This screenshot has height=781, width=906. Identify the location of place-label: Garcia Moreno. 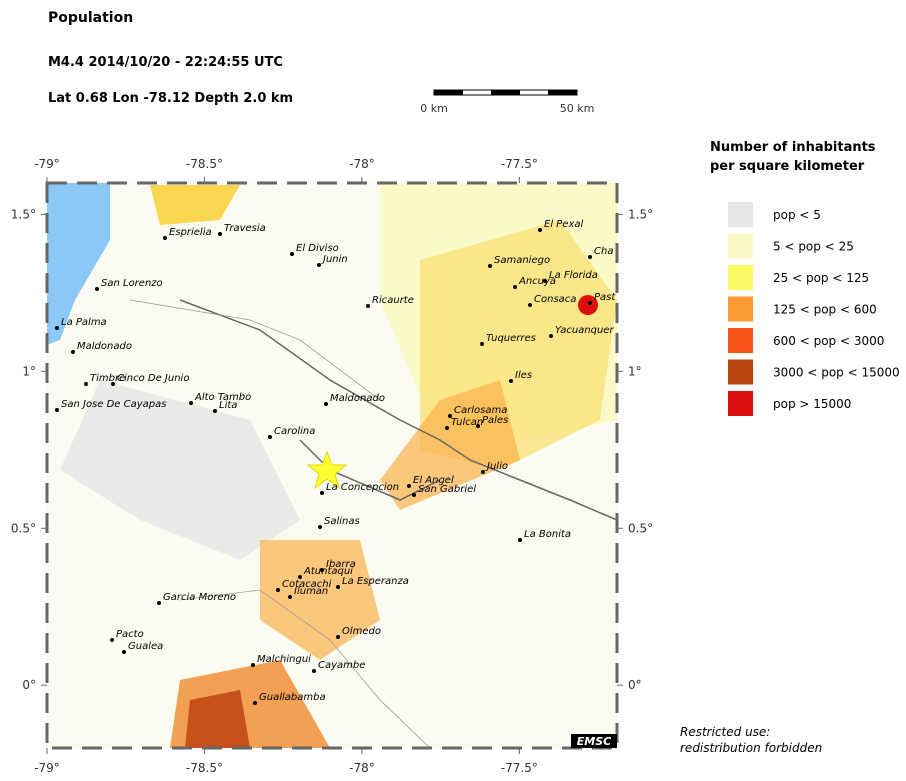
(199, 597).